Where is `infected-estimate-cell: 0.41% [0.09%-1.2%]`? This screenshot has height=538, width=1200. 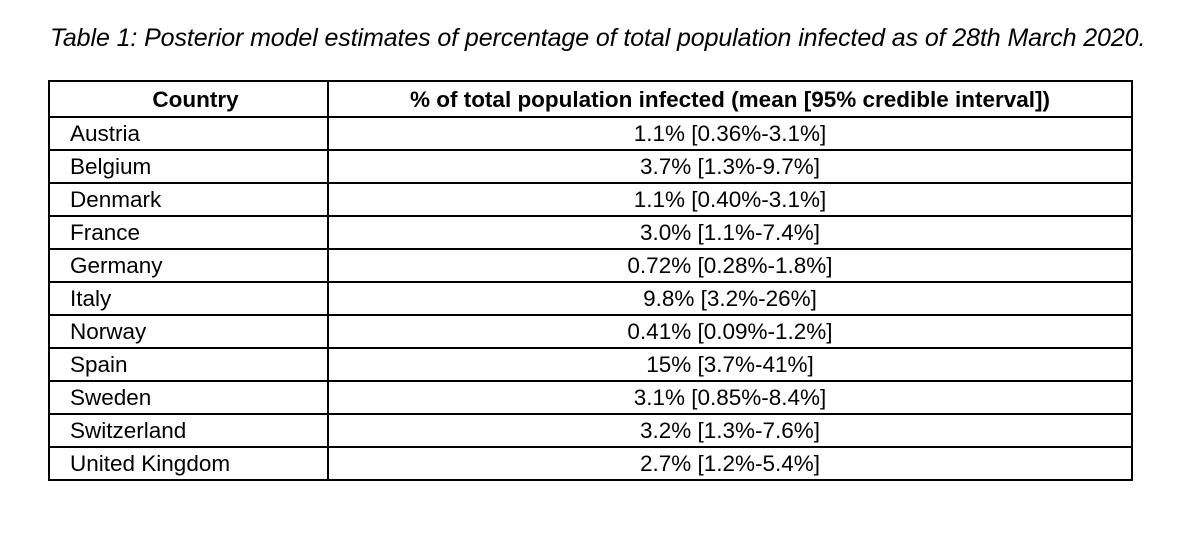 infected-estimate-cell: 0.41% [0.09%-1.2%] is located at coordinates (730, 331).